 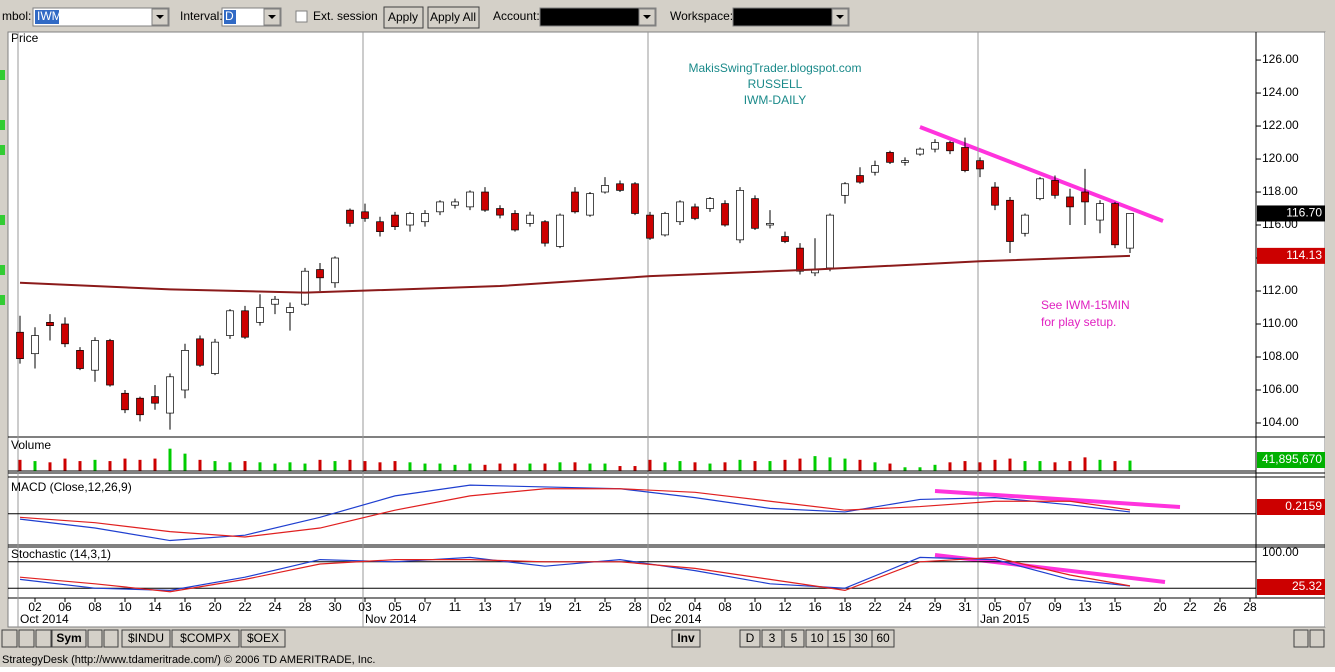 What do you see at coordinates (701, 16) in the screenshot?
I see `workspace-label: Workspace:` at bounding box center [701, 16].